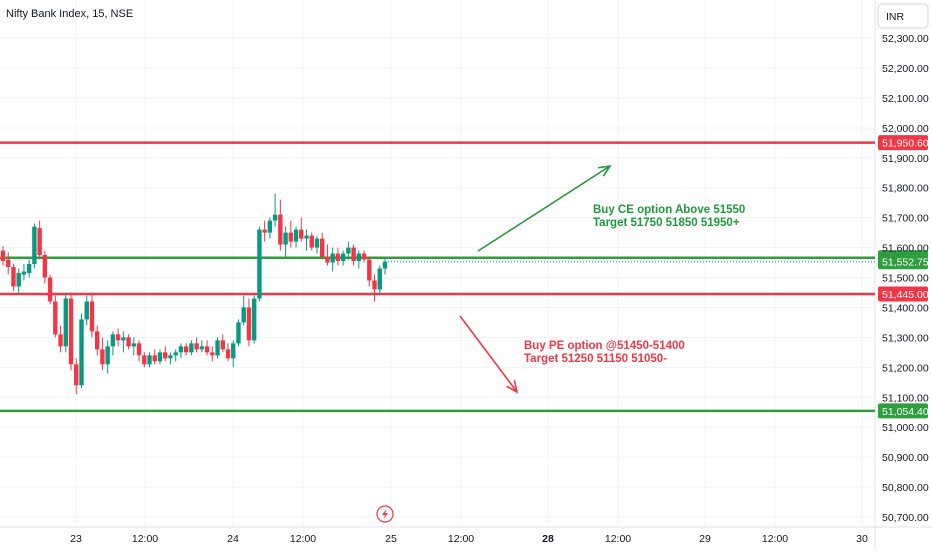 The width and height of the screenshot is (932, 555). What do you see at coordinates (233, 539) in the screenshot?
I see `x-tick-label: 24` at bounding box center [233, 539].